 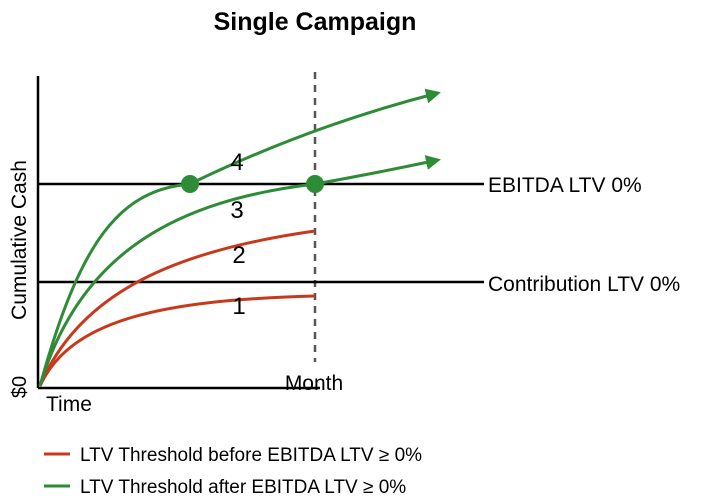 I want to click on curve-label-3: 3, so click(x=236, y=210).